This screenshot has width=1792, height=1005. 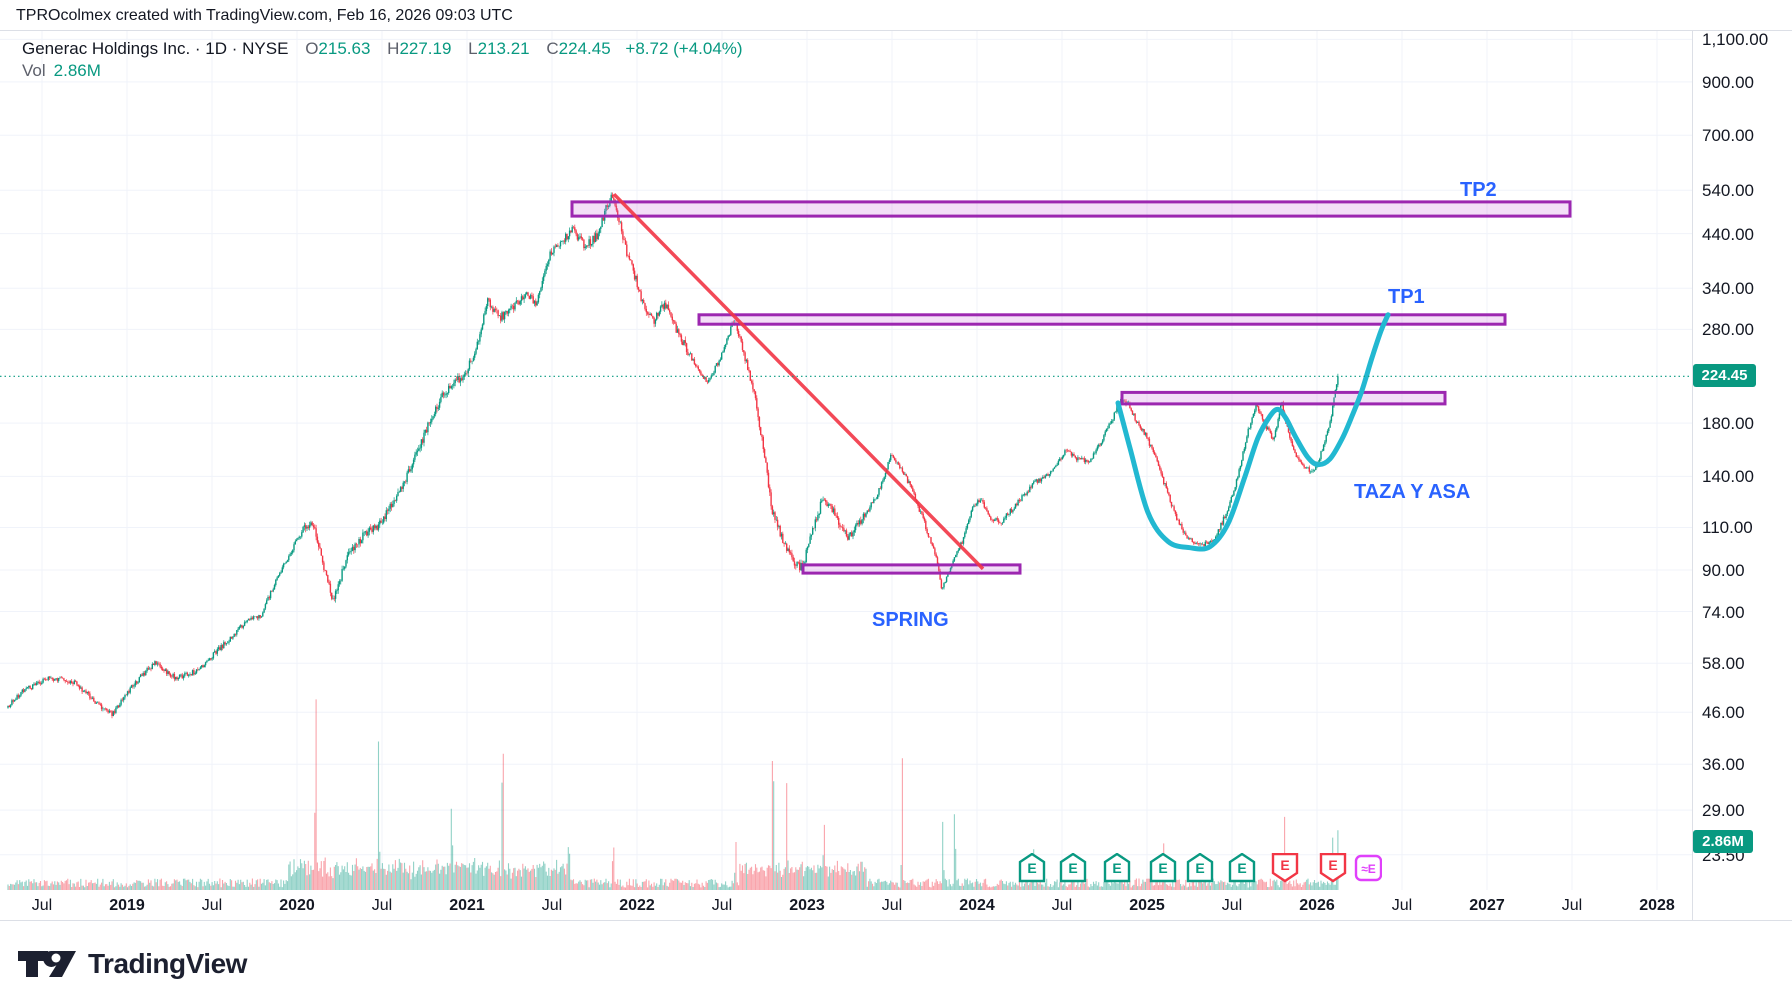 I want to click on time-axis-tick: 2026, so click(x=1317, y=905).